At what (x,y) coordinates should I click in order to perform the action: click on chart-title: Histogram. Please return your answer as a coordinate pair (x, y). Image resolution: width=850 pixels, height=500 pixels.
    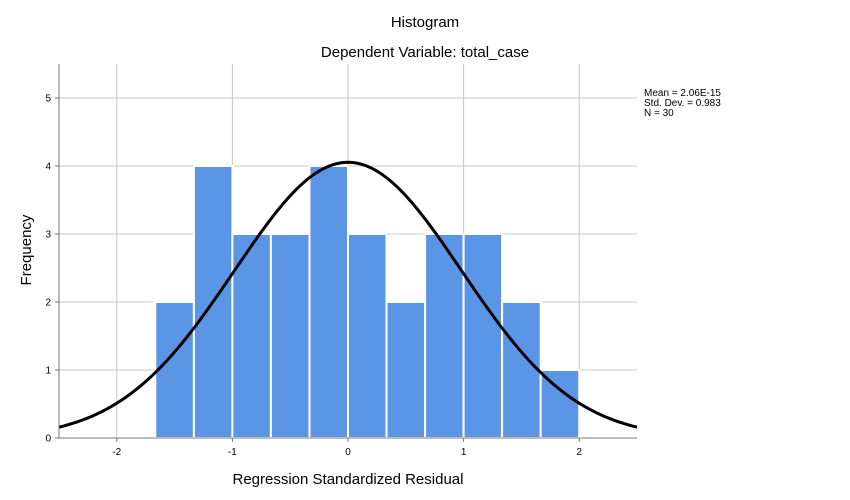
    Looking at the image, I should click on (425, 22).